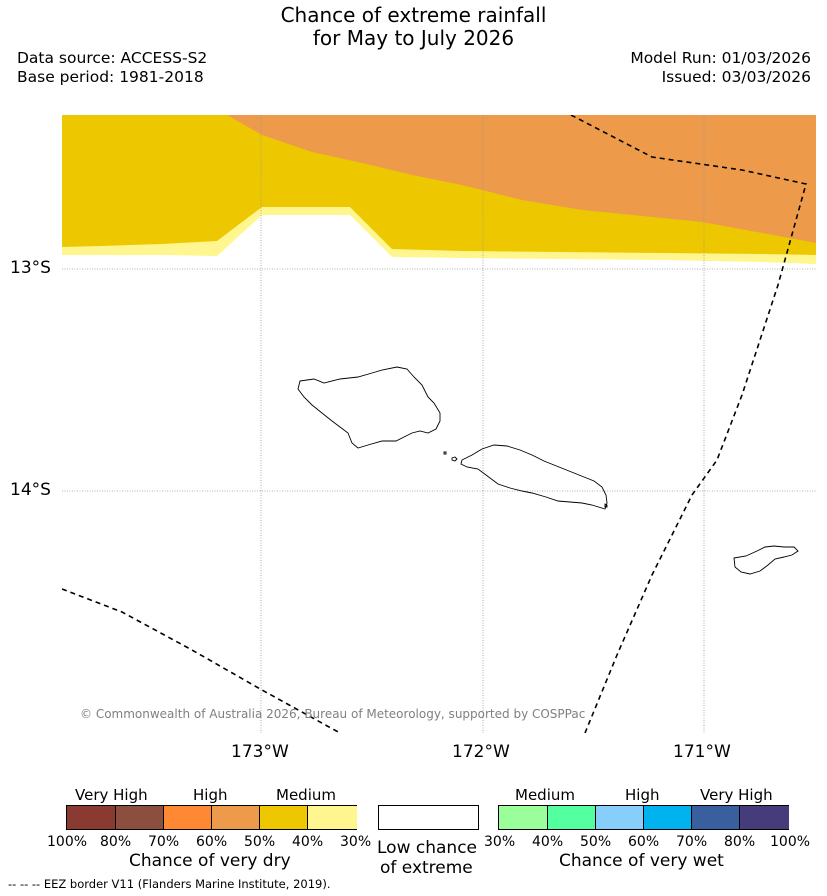 This screenshot has width=827, height=896. Describe the element at coordinates (521, 179) in the screenshot. I see `dry-50-60-zone` at that location.